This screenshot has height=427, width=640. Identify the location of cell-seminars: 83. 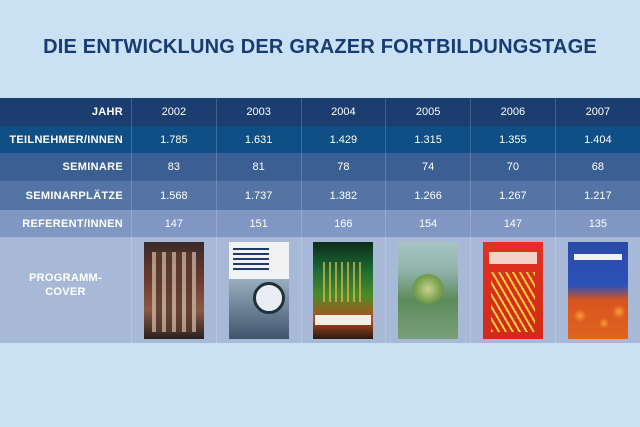
(174, 167).